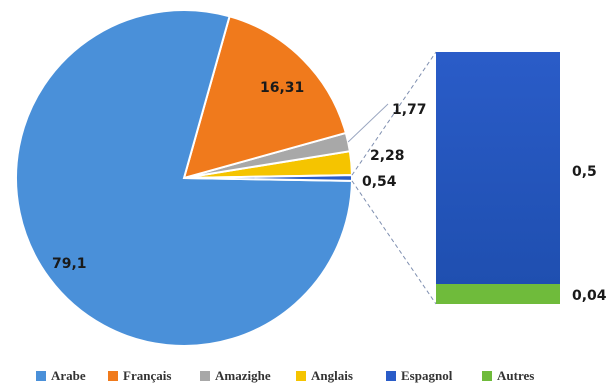 Image resolution: width=616 pixels, height=390 pixels. What do you see at coordinates (282, 88) in the screenshot?
I see `data-label-francais: 16,31` at bounding box center [282, 88].